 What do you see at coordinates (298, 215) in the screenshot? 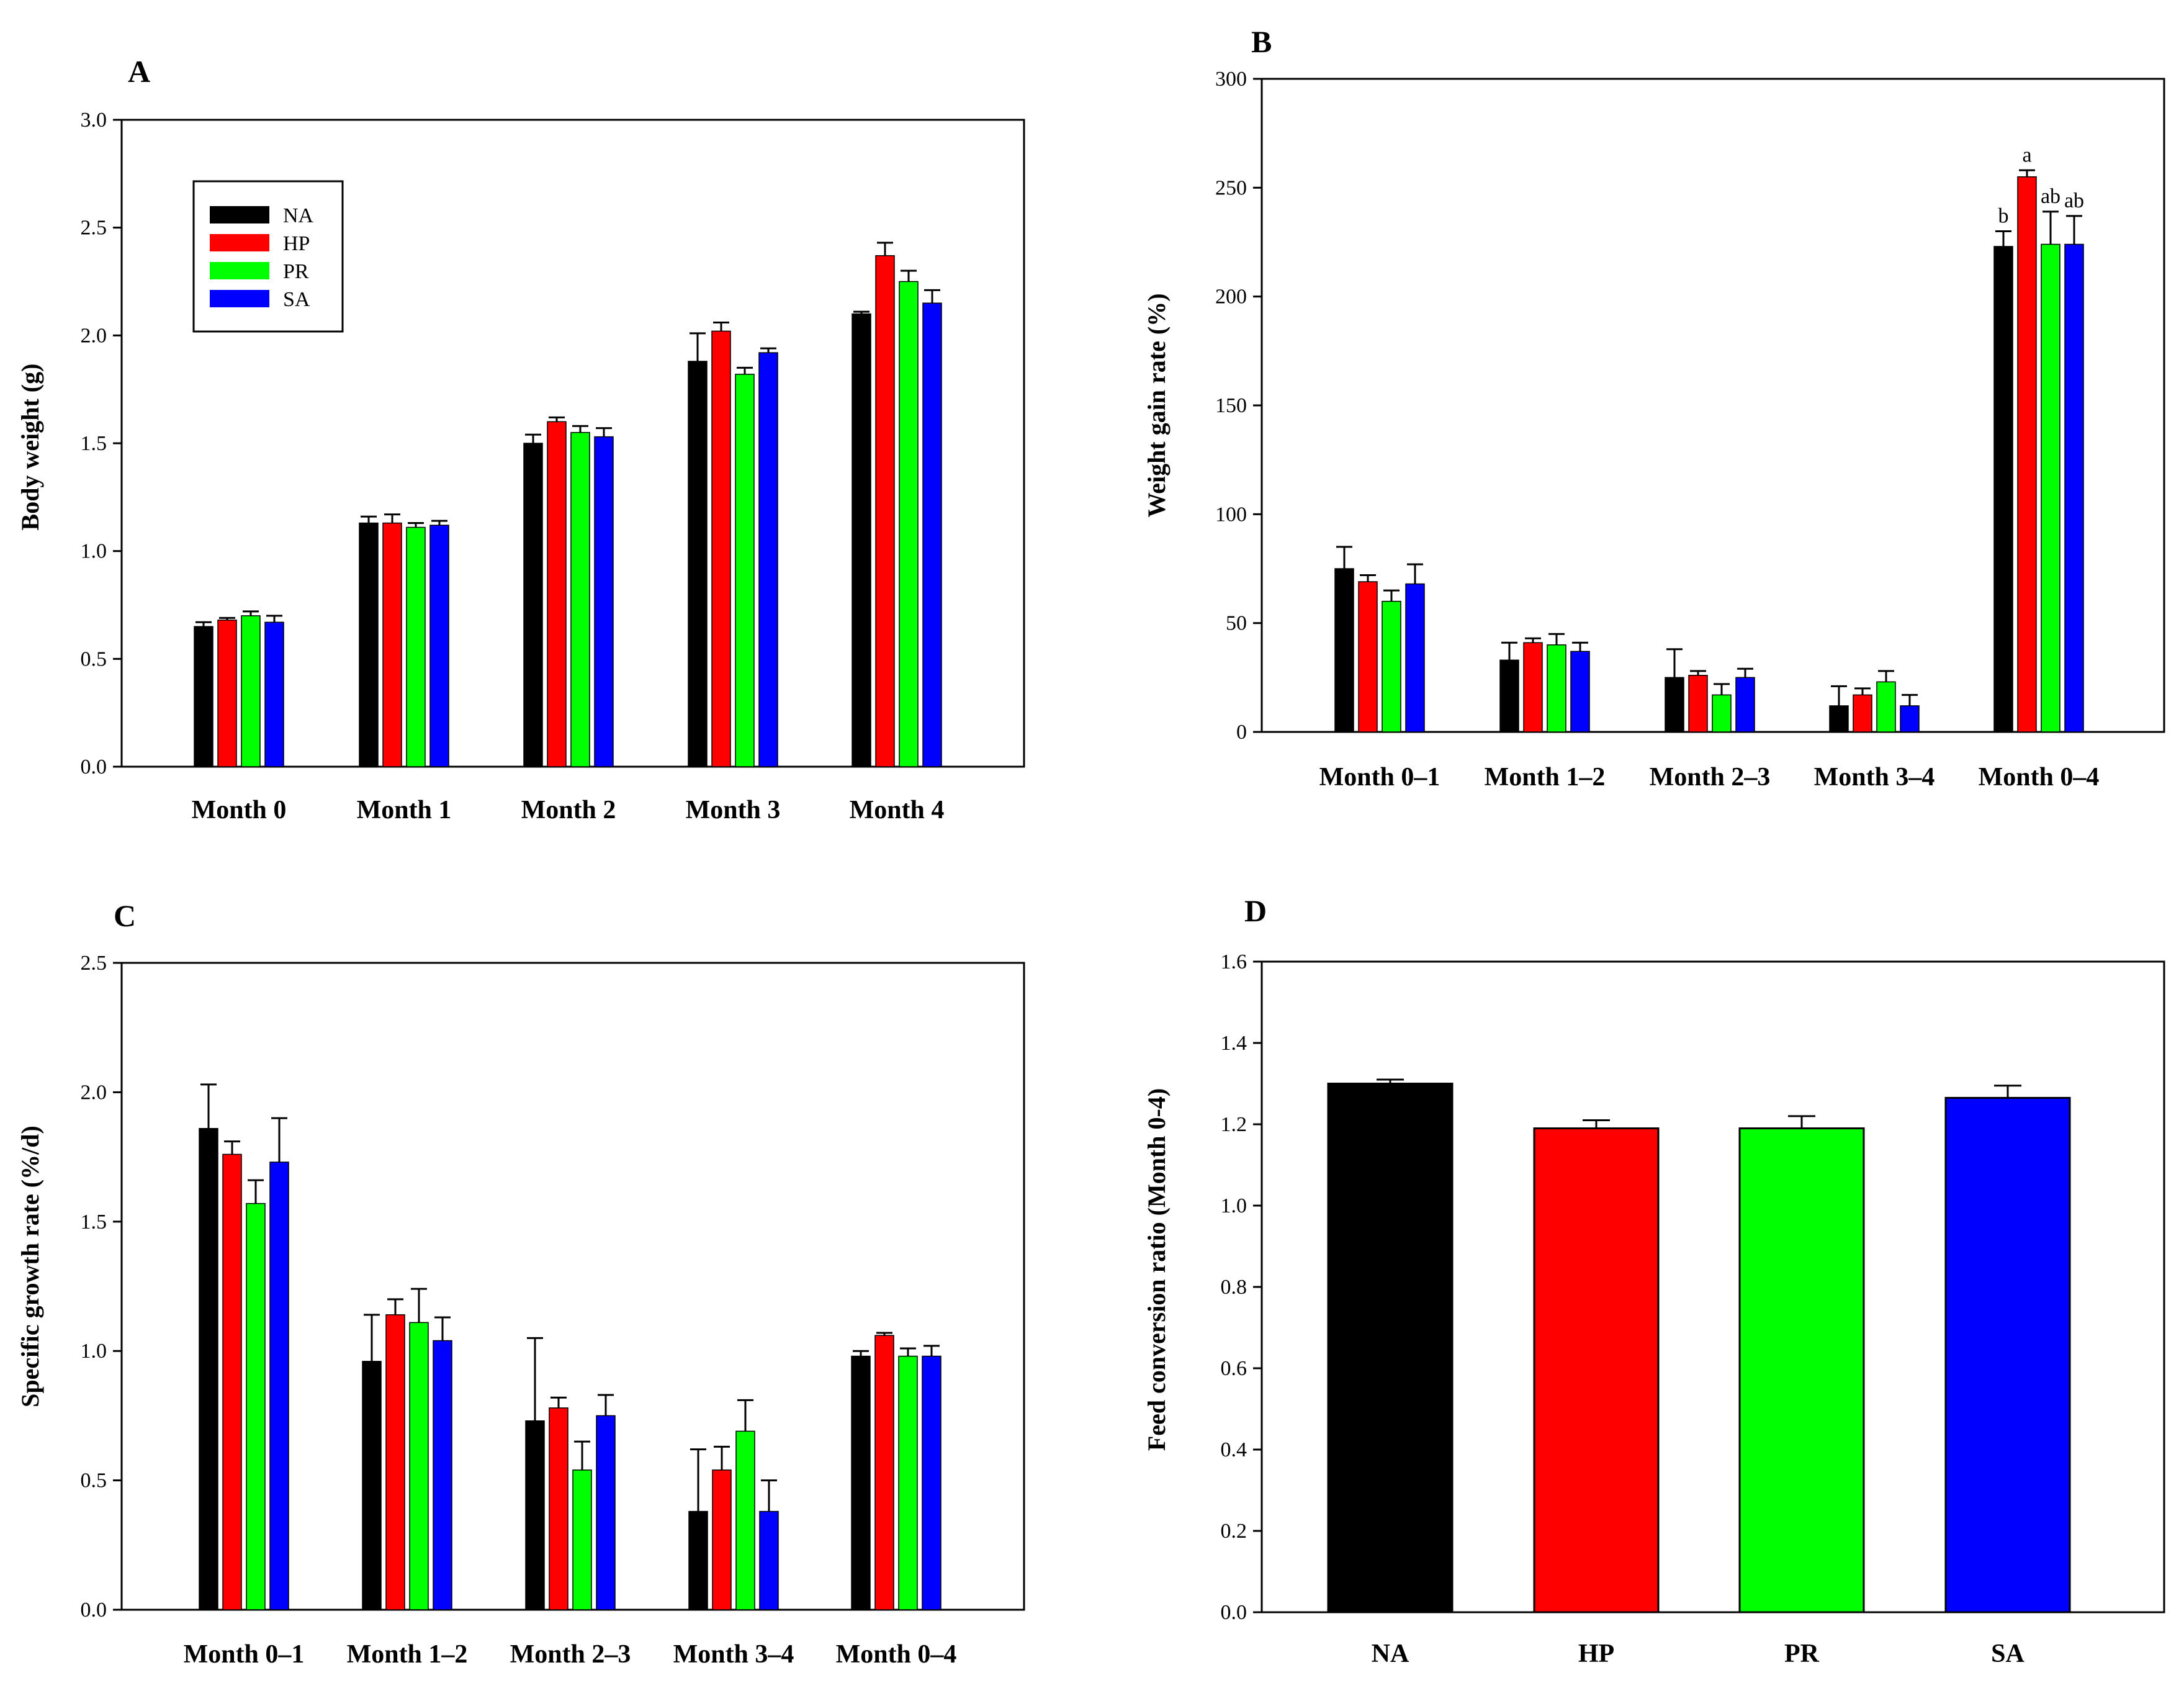
I see `legend-label-na: NA` at bounding box center [298, 215].